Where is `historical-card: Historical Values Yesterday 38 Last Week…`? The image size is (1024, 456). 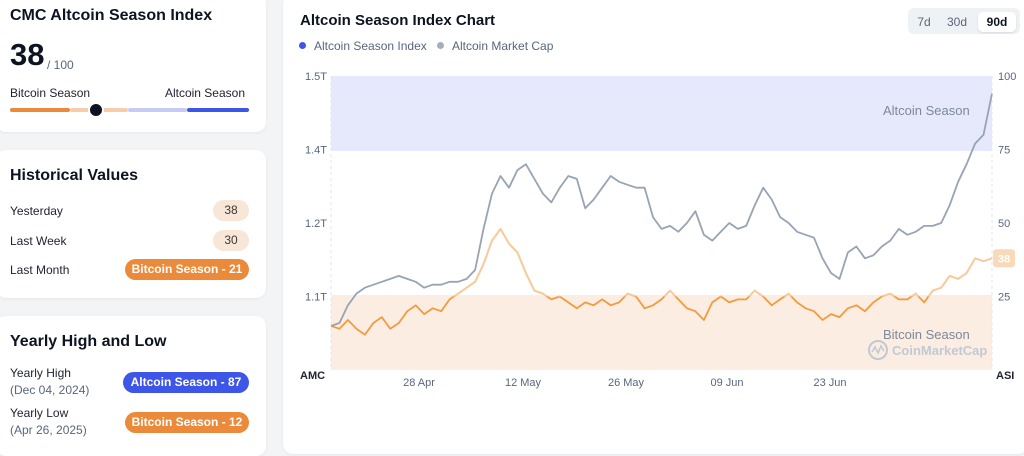 historical-card: Historical Values Yesterday 38 Last Week… is located at coordinates (133, 224).